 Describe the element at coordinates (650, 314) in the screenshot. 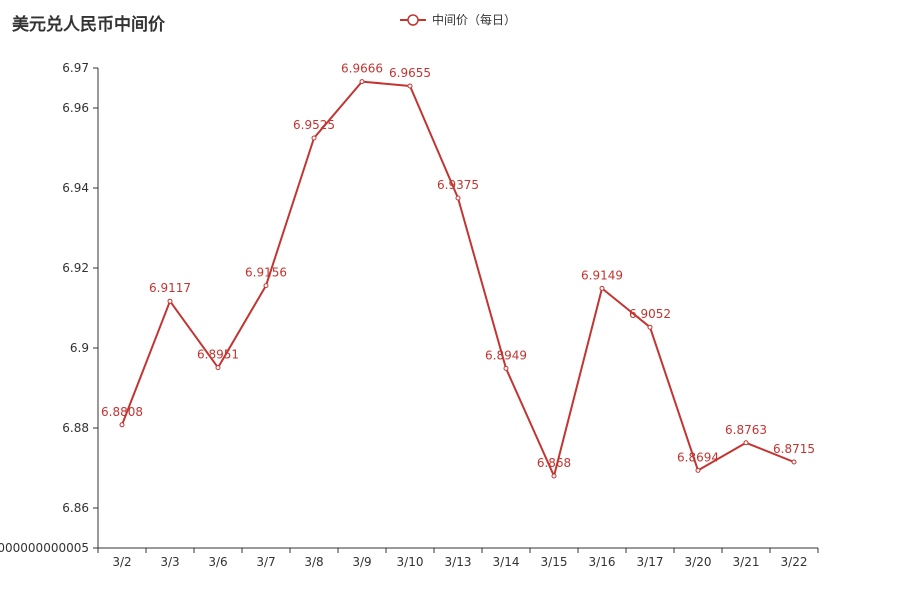

I see `data-label: 6.9052` at that location.